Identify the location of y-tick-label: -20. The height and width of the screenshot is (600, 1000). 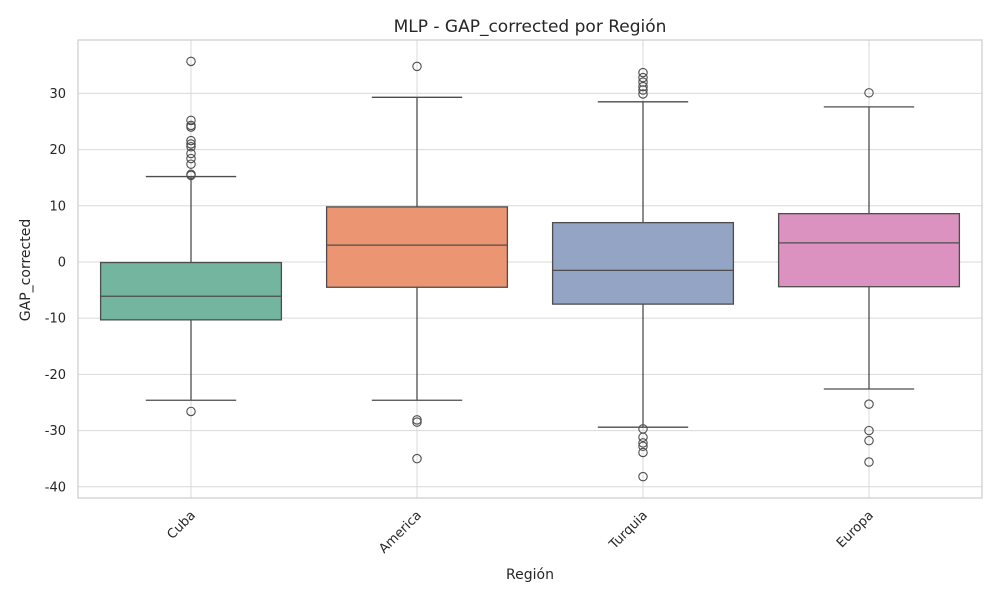
(55, 375).